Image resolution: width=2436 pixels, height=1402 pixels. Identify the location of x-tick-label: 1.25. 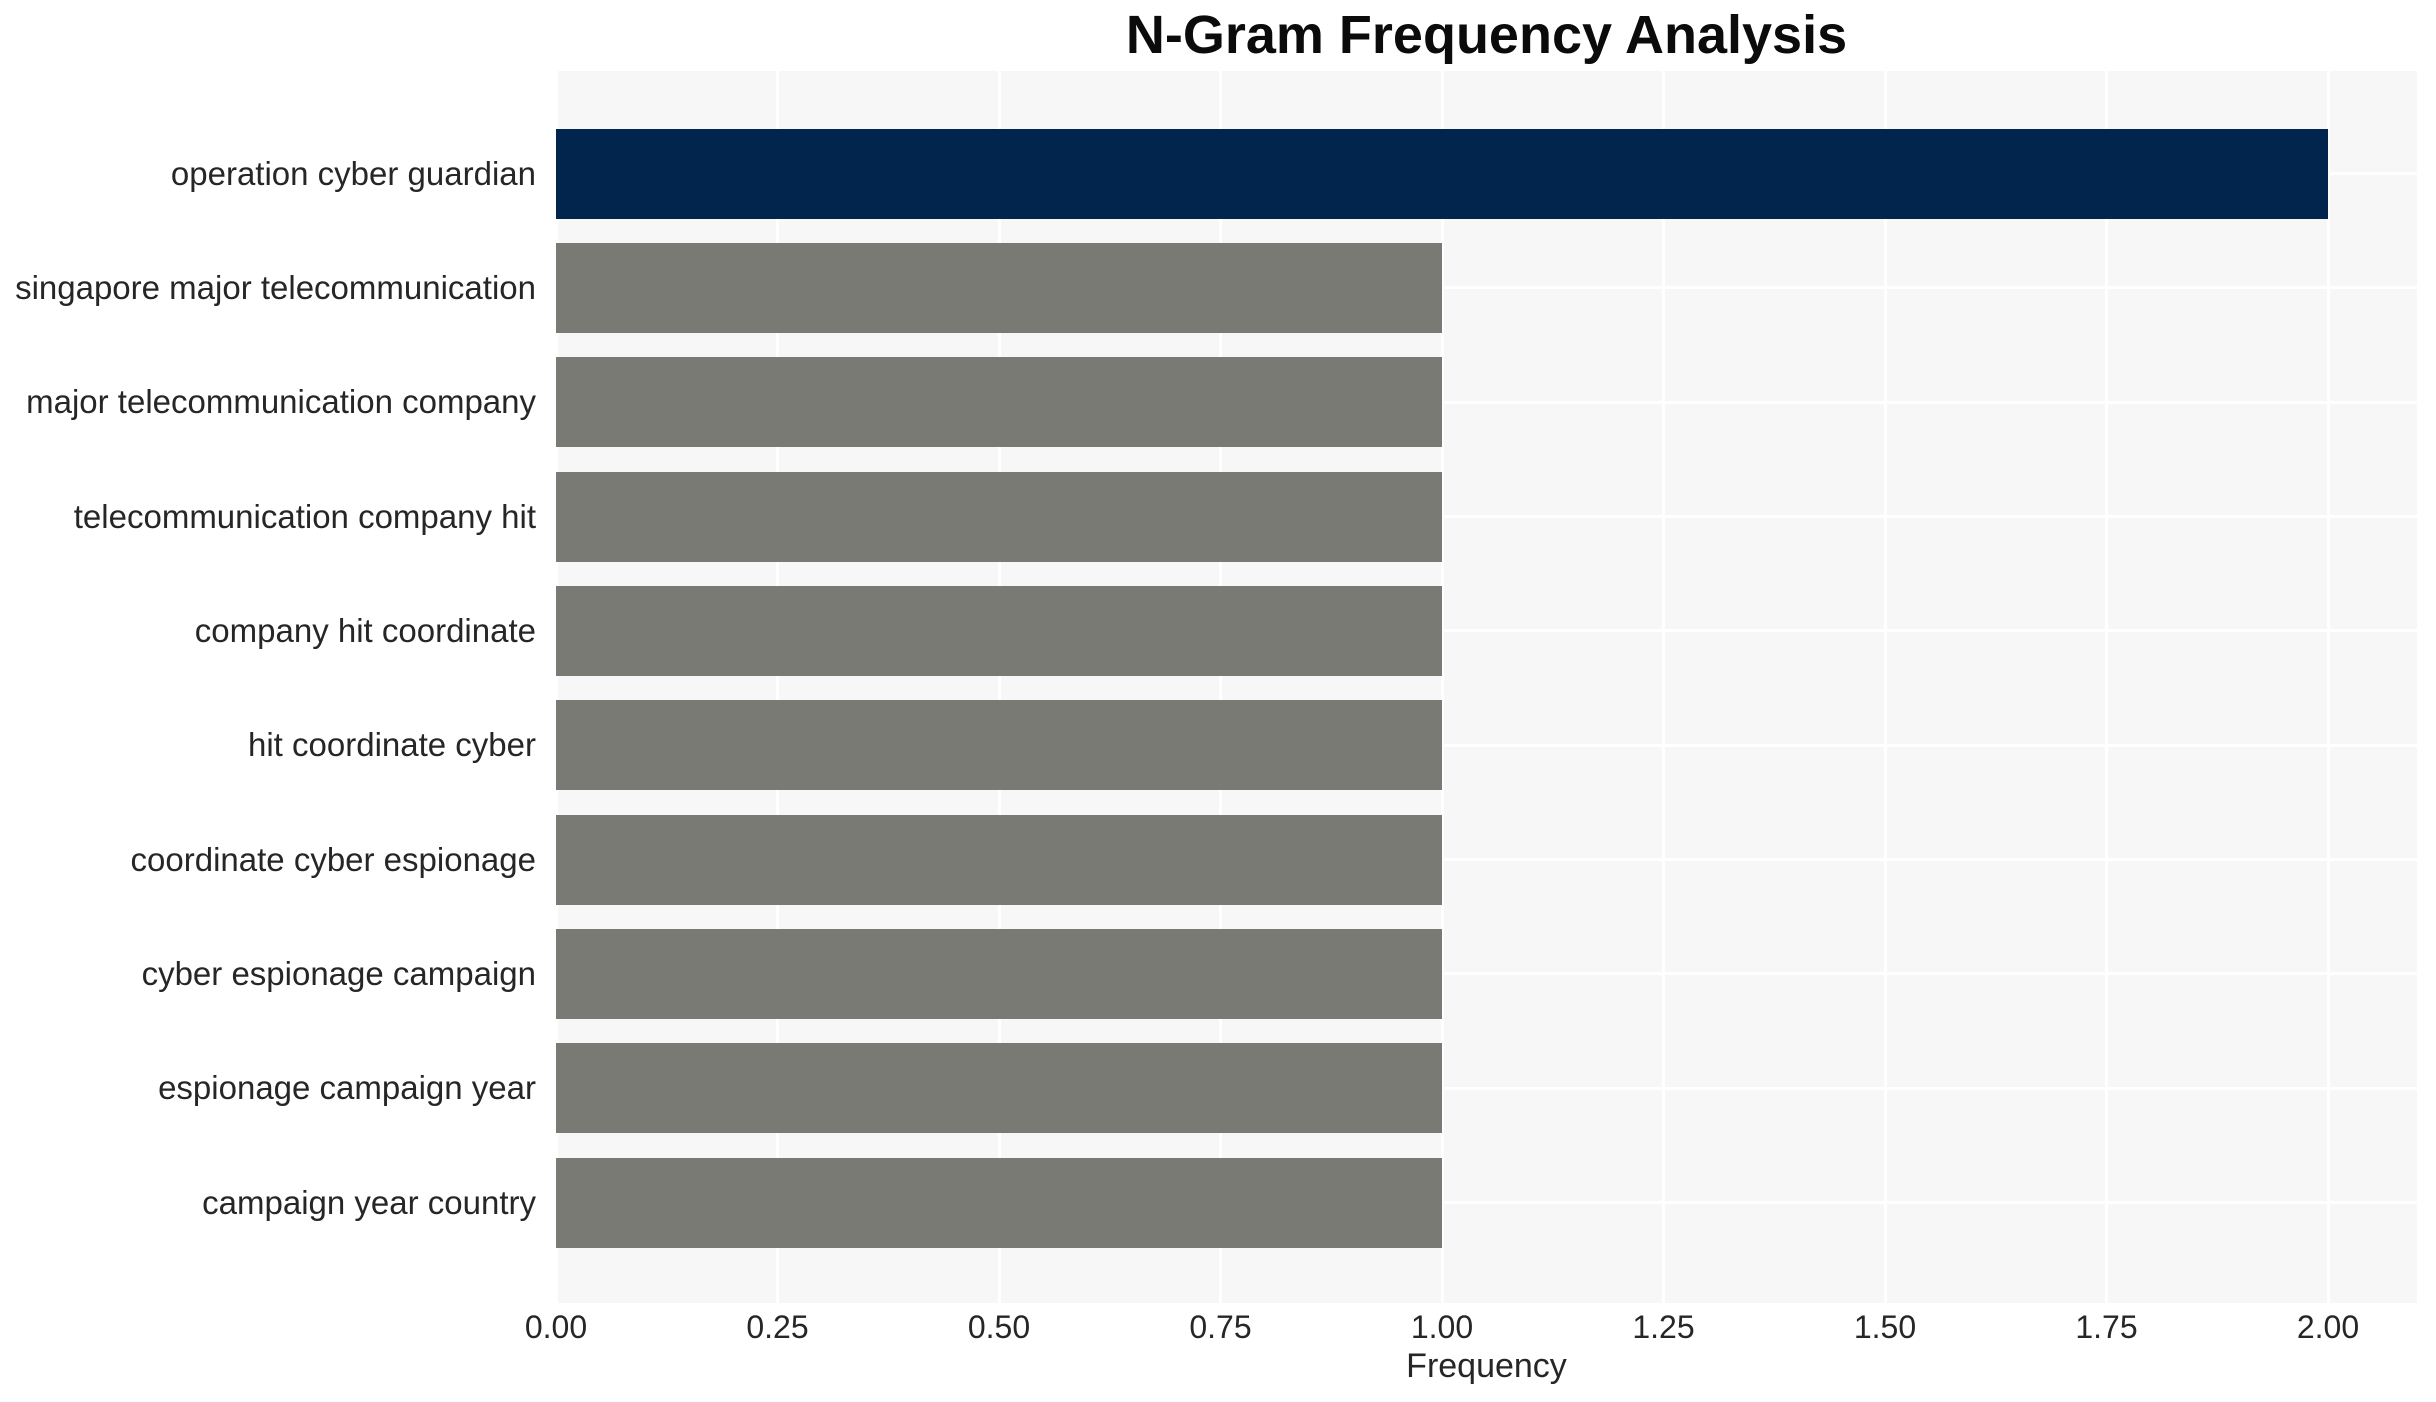
(1663, 1327).